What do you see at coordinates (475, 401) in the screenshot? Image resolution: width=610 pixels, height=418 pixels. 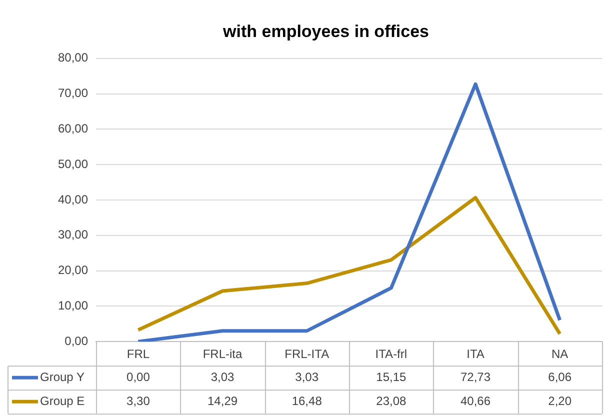 I see `data-label: 40,66` at bounding box center [475, 401].